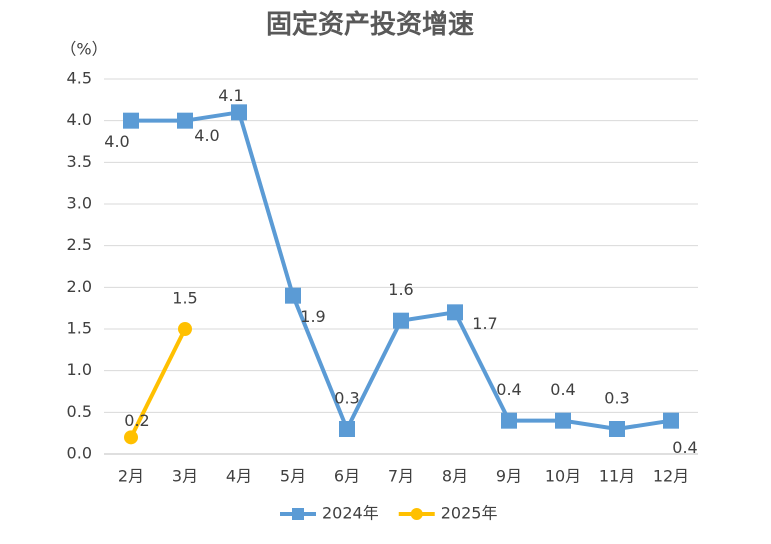  Describe the element at coordinates (401, 476) in the screenshot. I see `x-tick-label: 7月` at that location.